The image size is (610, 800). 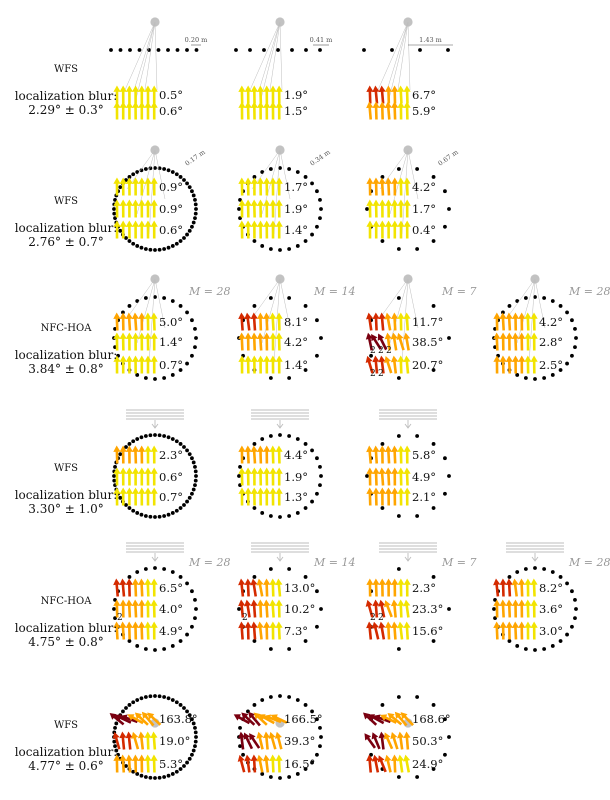 I want to click on localization-value: 1.4°, so click(x=296, y=365).